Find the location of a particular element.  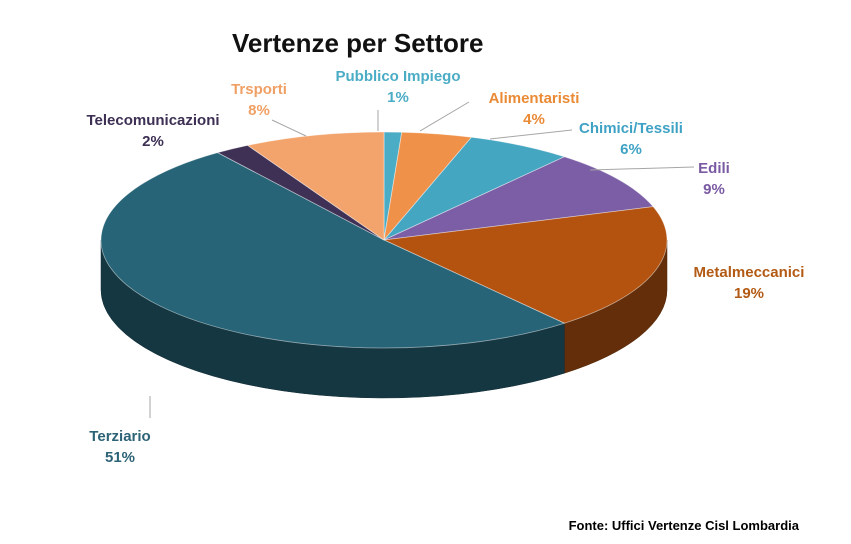

slice-label-name: Terziario is located at coordinates (120, 436).